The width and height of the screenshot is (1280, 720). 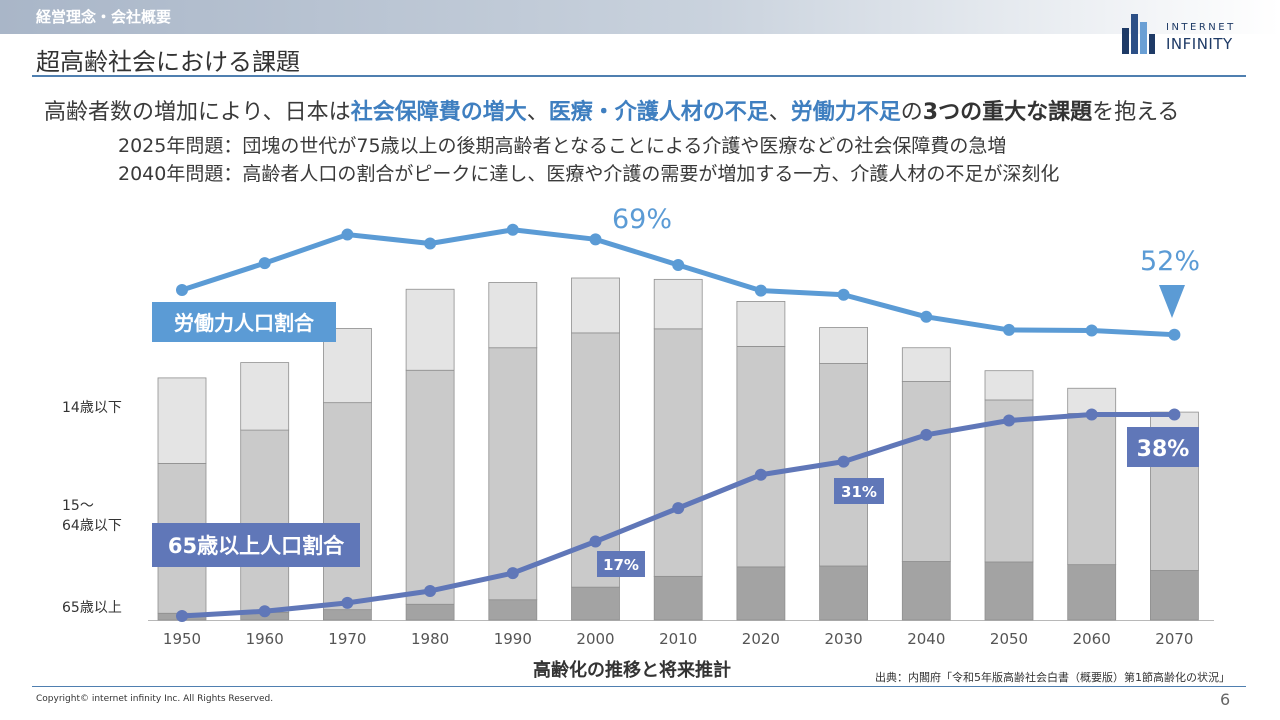 I want to click on page-number: 6, so click(x=1225, y=699).